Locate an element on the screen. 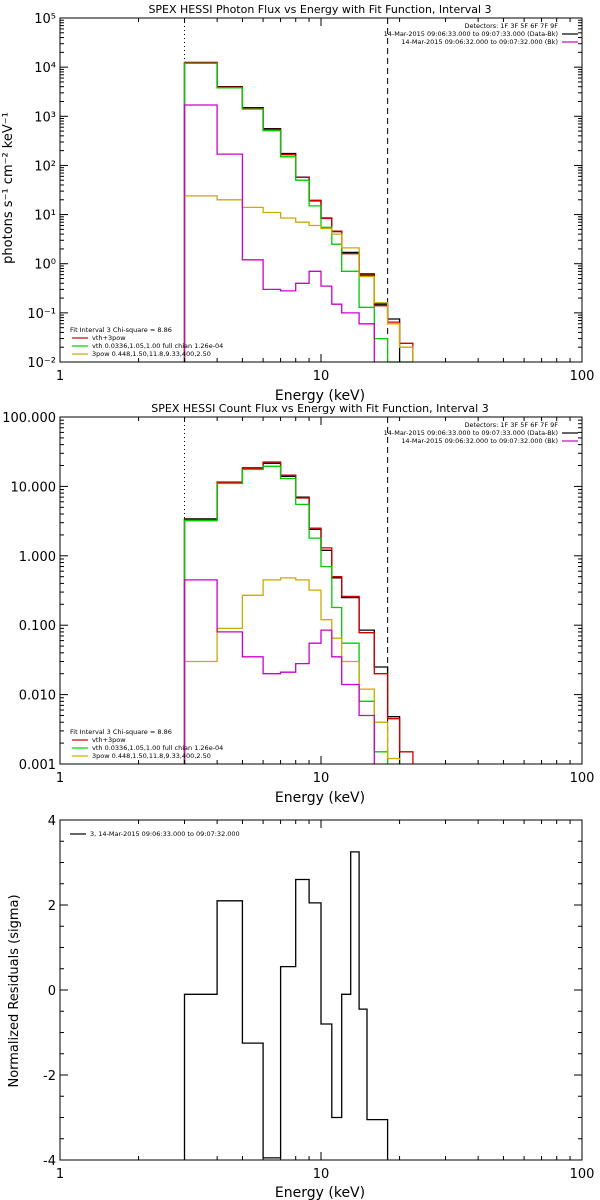 The width and height of the screenshot is (600, 1200). y-tick-label: 0.010 is located at coordinates (37, 696).